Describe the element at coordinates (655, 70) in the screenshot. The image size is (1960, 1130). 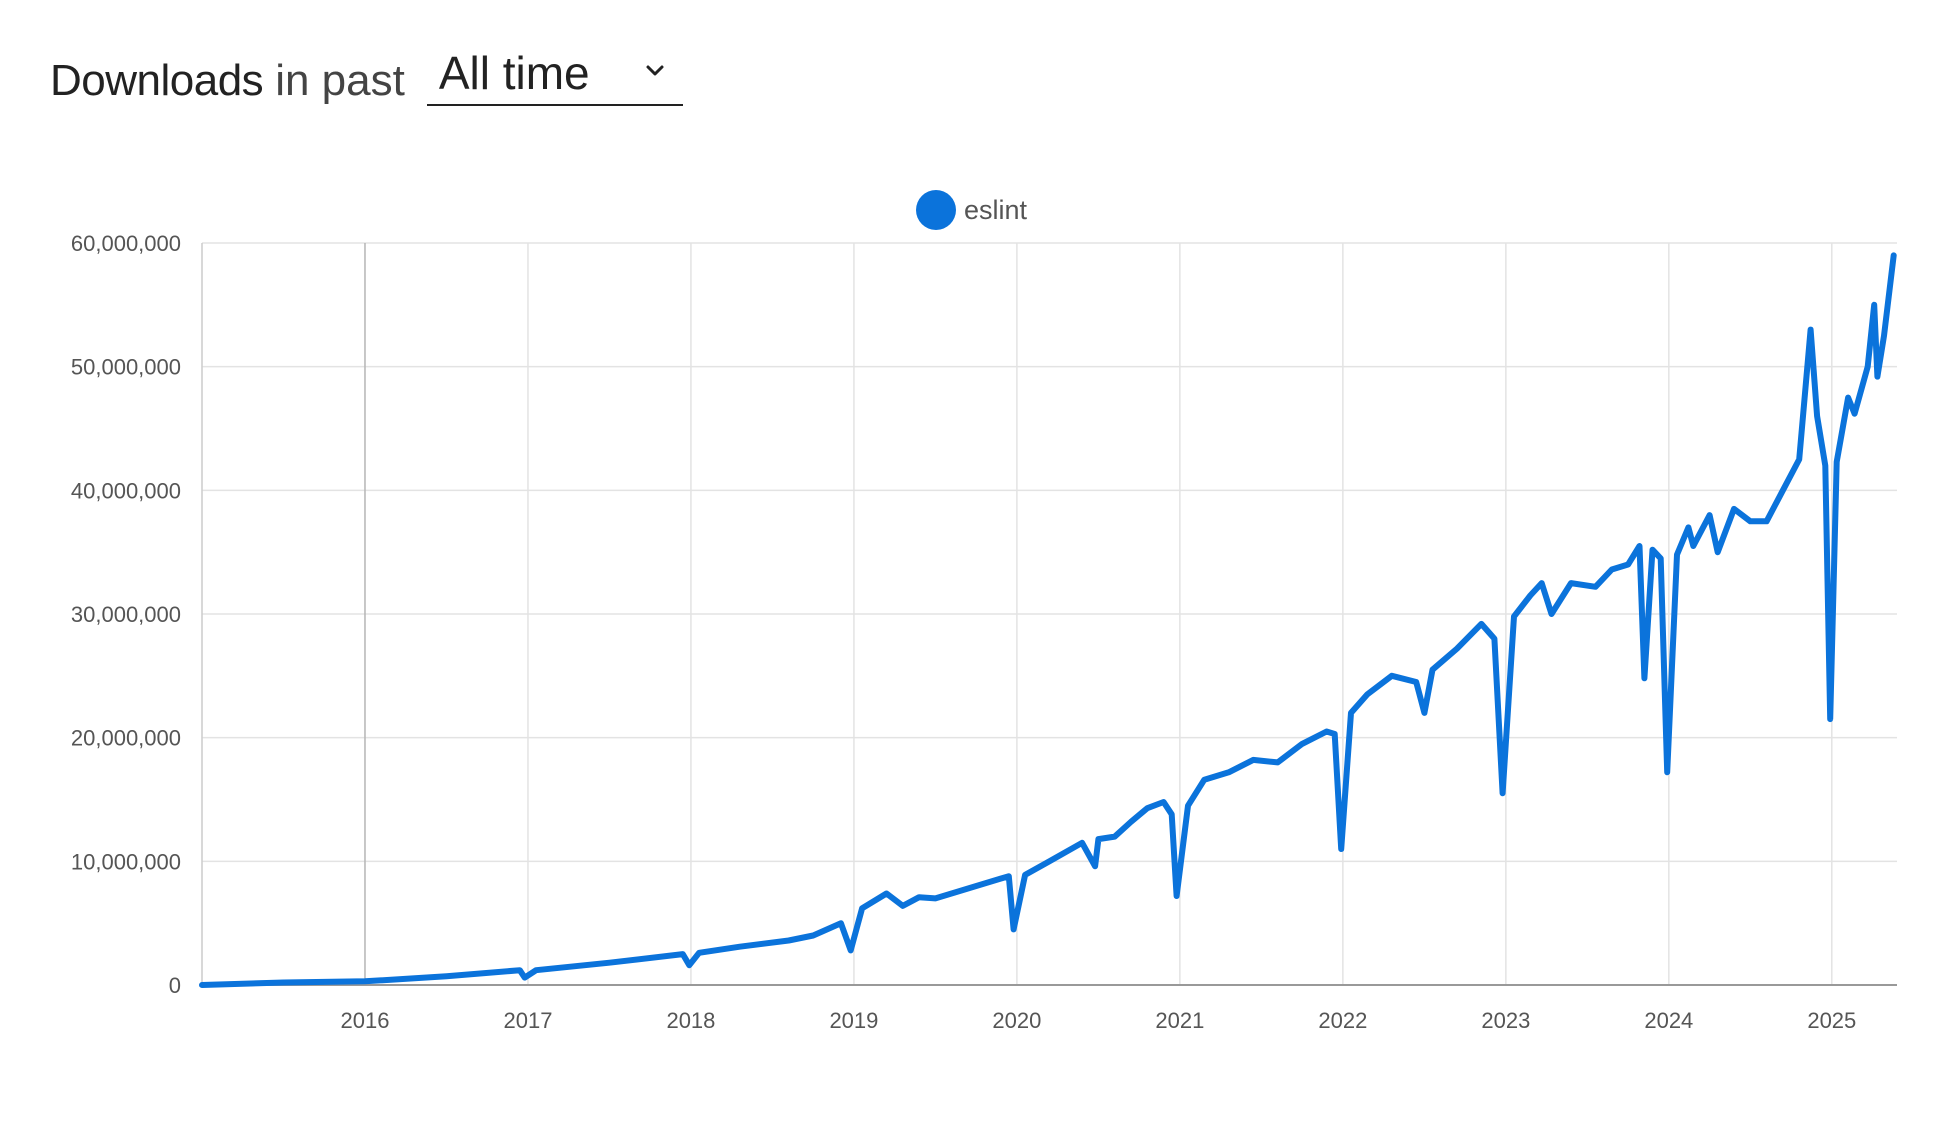
I see `chevron-down-icon` at that location.